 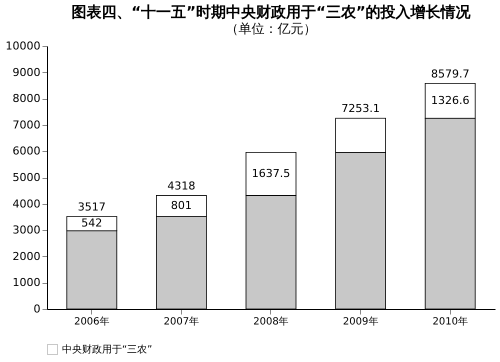 I want to click on total-label: 7253.1, so click(x=360, y=109).